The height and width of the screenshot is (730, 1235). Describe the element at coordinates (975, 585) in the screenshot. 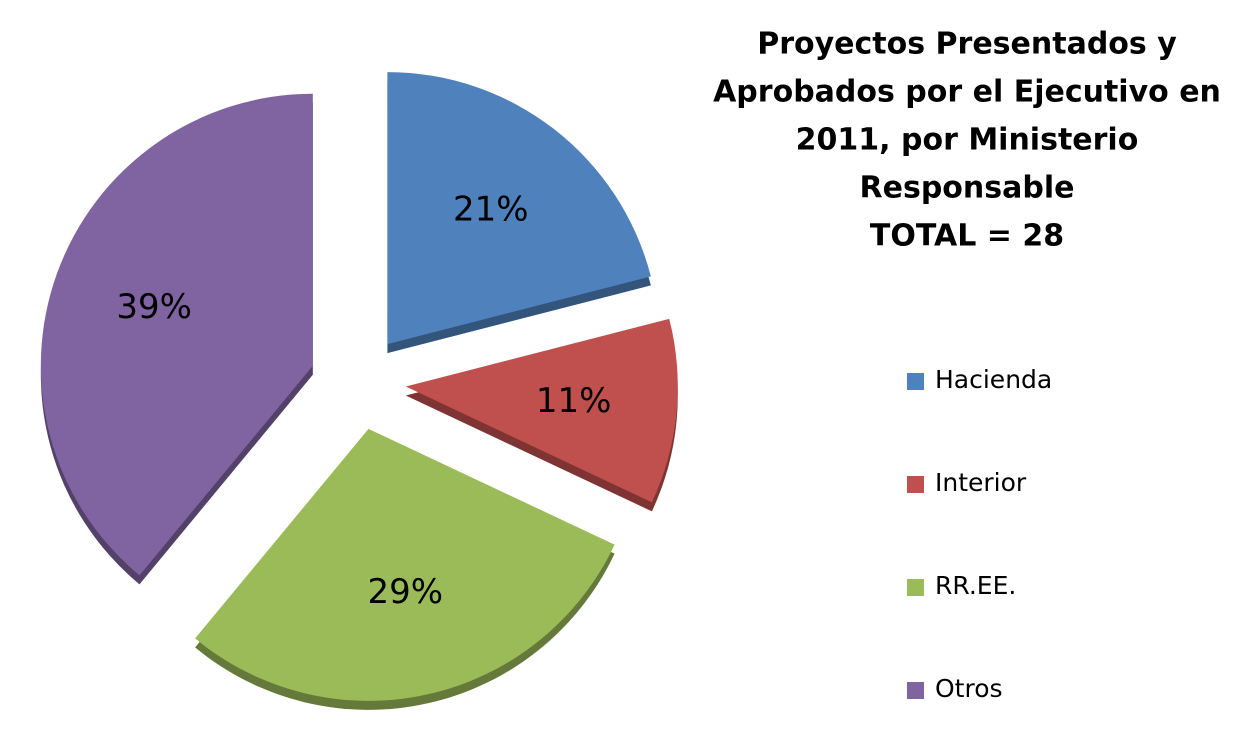

I see `legend-label: RR.EE.` at that location.